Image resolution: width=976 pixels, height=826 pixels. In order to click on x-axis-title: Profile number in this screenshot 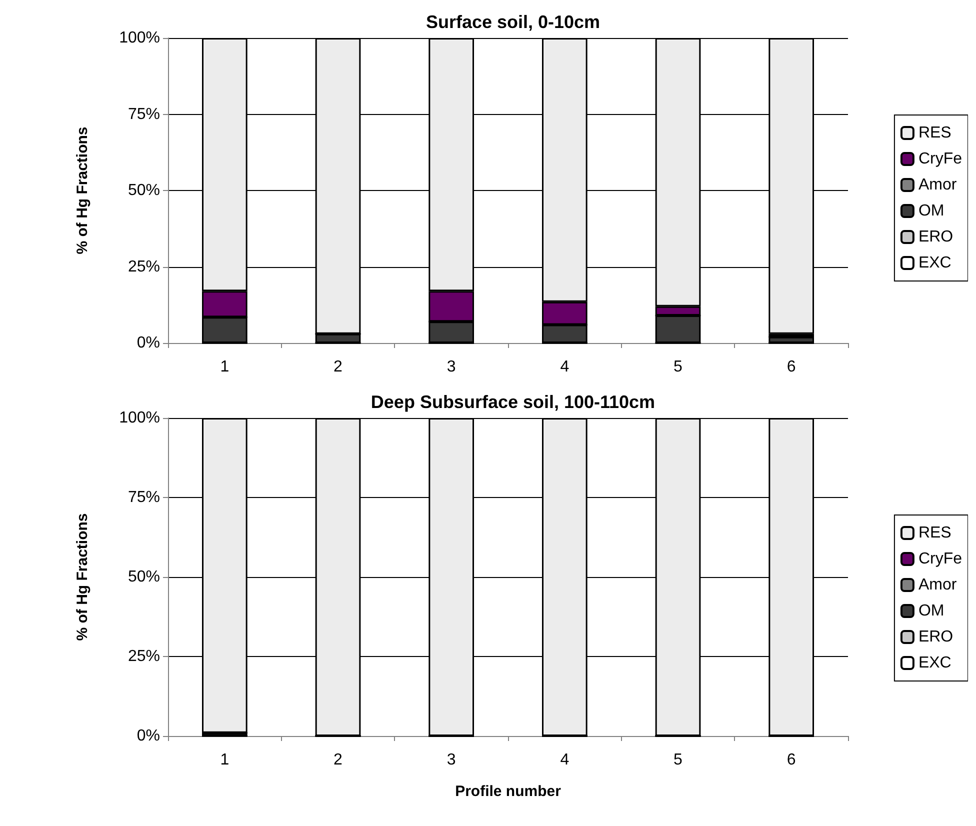, I will do `click(508, 791)`.